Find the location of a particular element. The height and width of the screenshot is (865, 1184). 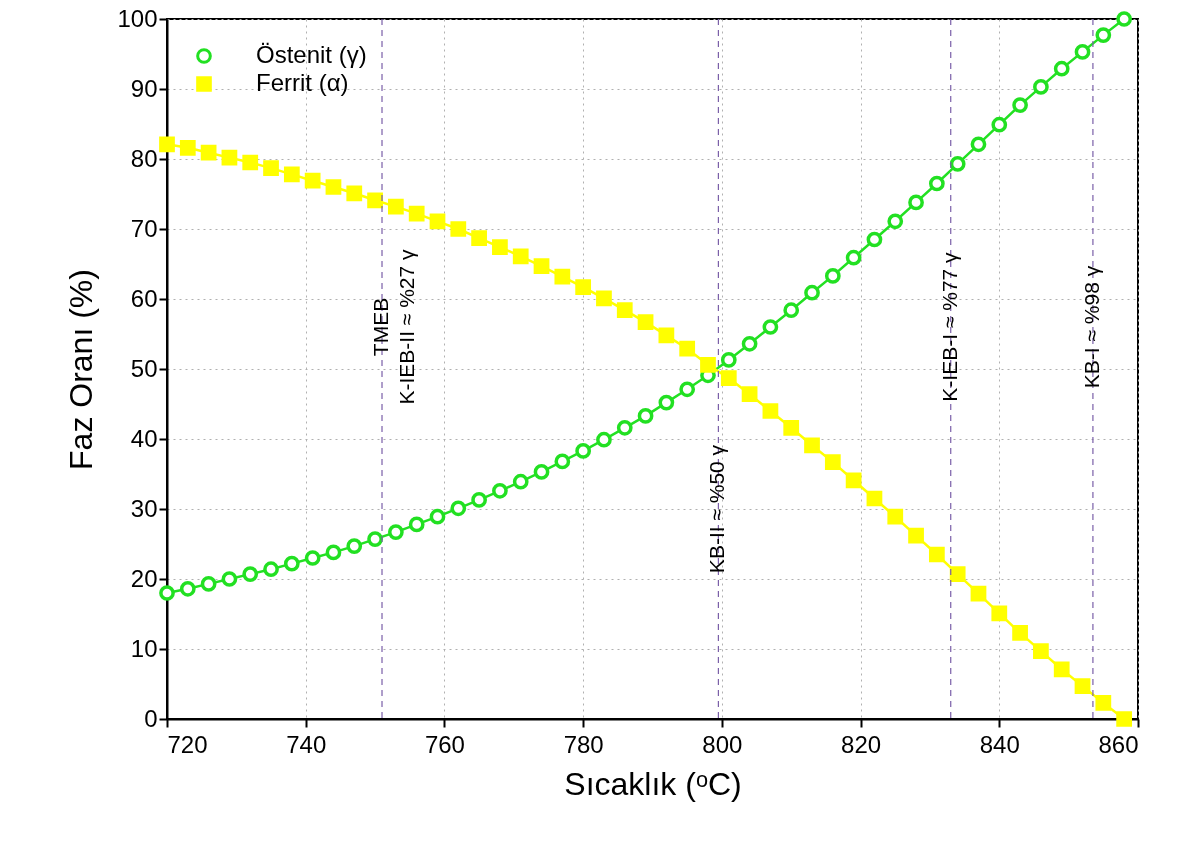

y-axis-title: Faz Oranı (%) is located at coordinates (81, 369).